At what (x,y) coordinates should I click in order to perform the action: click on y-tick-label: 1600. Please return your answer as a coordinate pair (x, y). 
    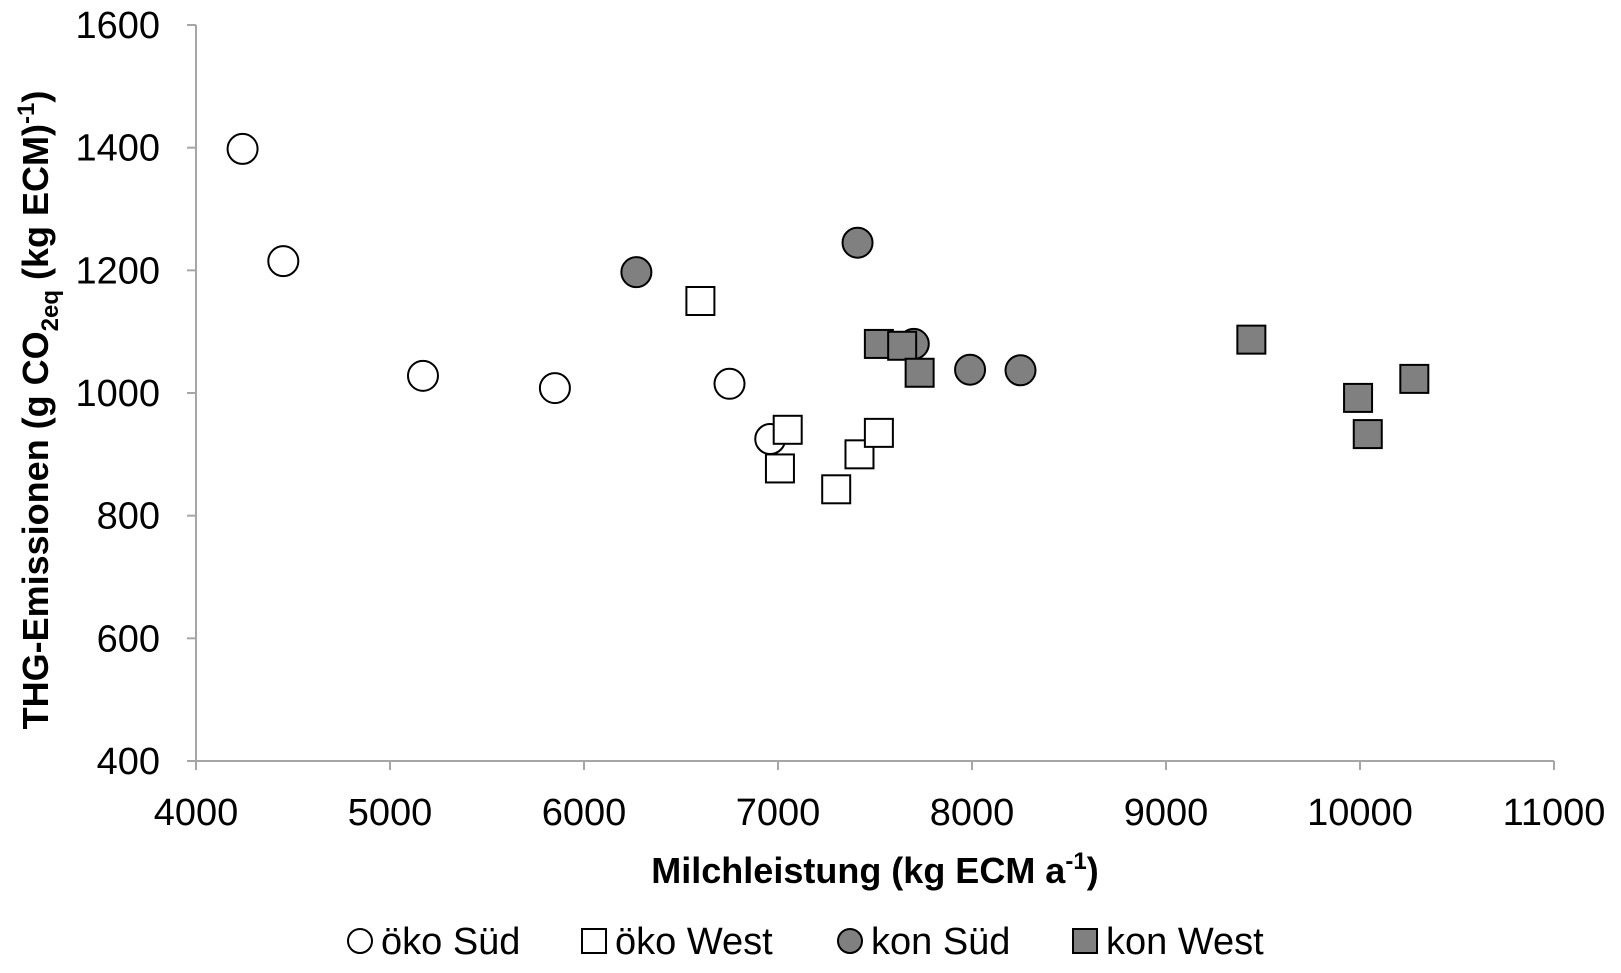
    Looking at the image, I should click on (117, 26).